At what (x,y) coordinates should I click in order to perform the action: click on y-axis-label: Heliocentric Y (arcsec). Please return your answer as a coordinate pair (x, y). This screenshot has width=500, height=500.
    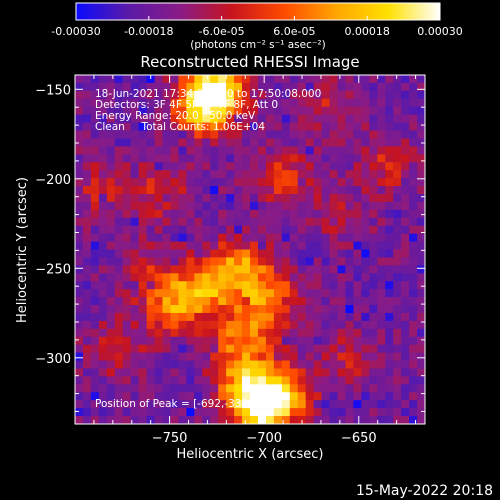
    Looking at the image, I should click on (22, 250).